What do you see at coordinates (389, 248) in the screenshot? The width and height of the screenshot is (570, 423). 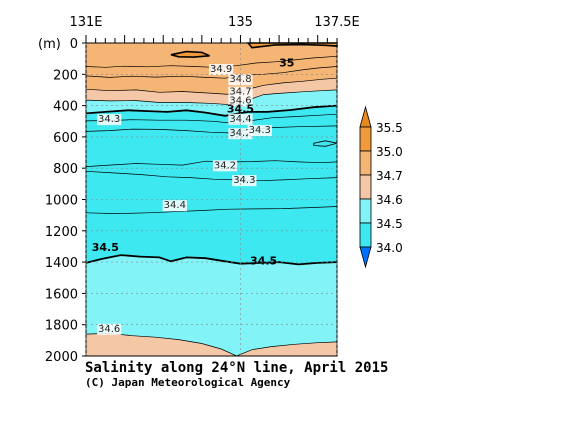 I see `colorbar-label: 34.0` at bounding box center [389, 248].